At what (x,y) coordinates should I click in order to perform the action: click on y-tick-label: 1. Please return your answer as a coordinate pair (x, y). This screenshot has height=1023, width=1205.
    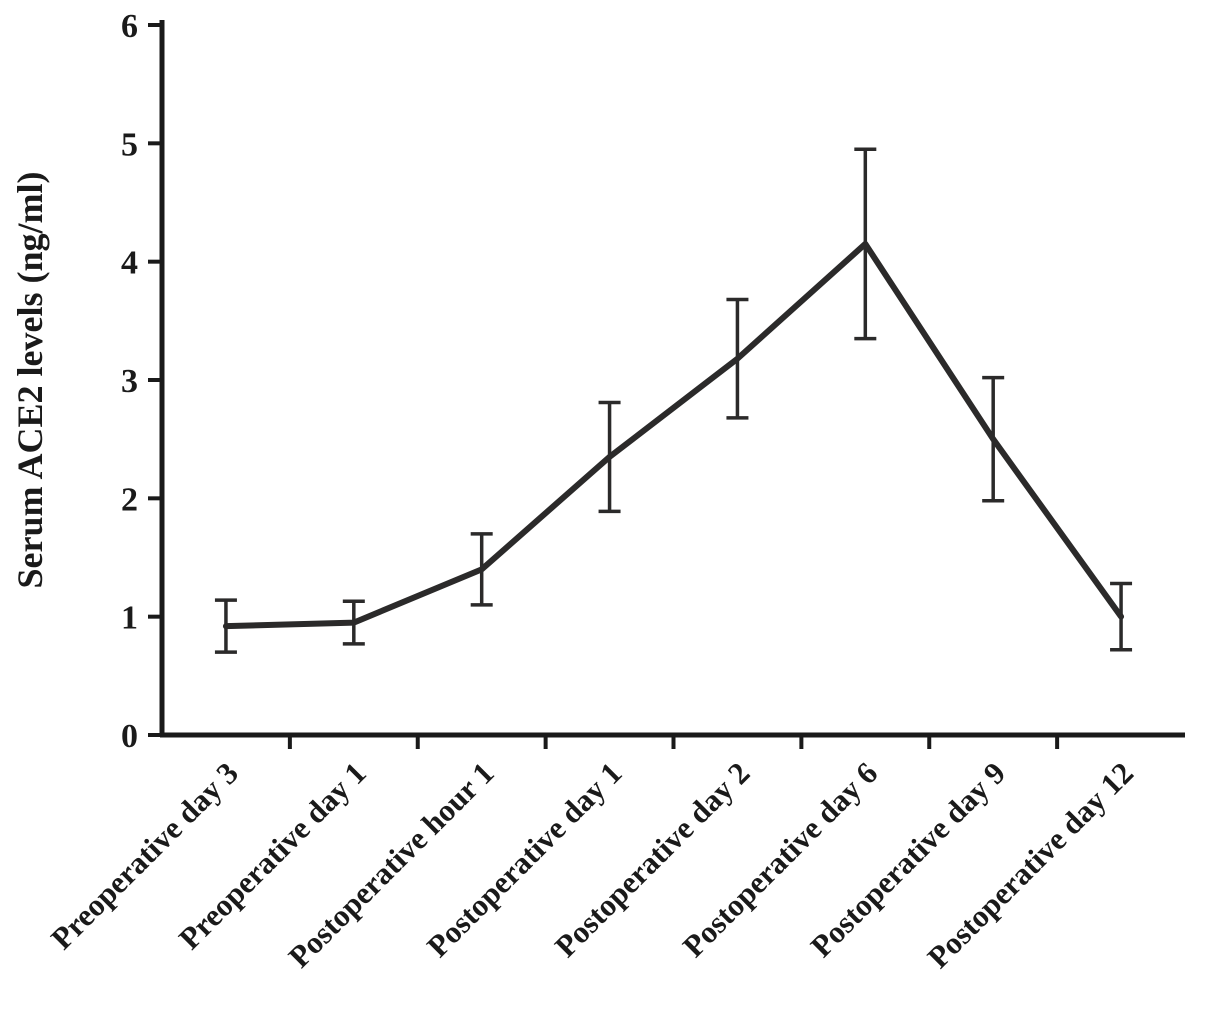
    Looking at the image, I should click on (129, 618).